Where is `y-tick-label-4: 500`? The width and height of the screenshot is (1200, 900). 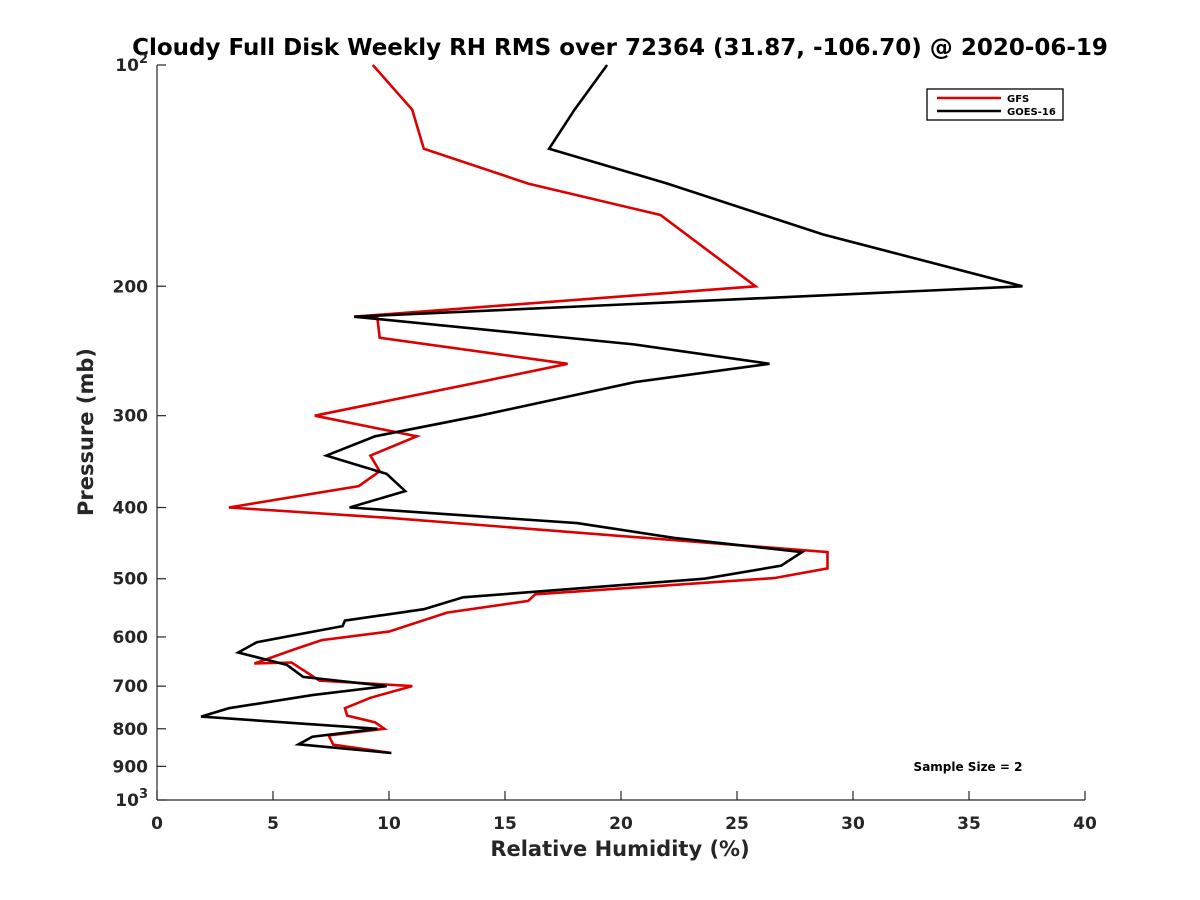
y-tick-label-4: 500 is located at coordinates (131, 580).